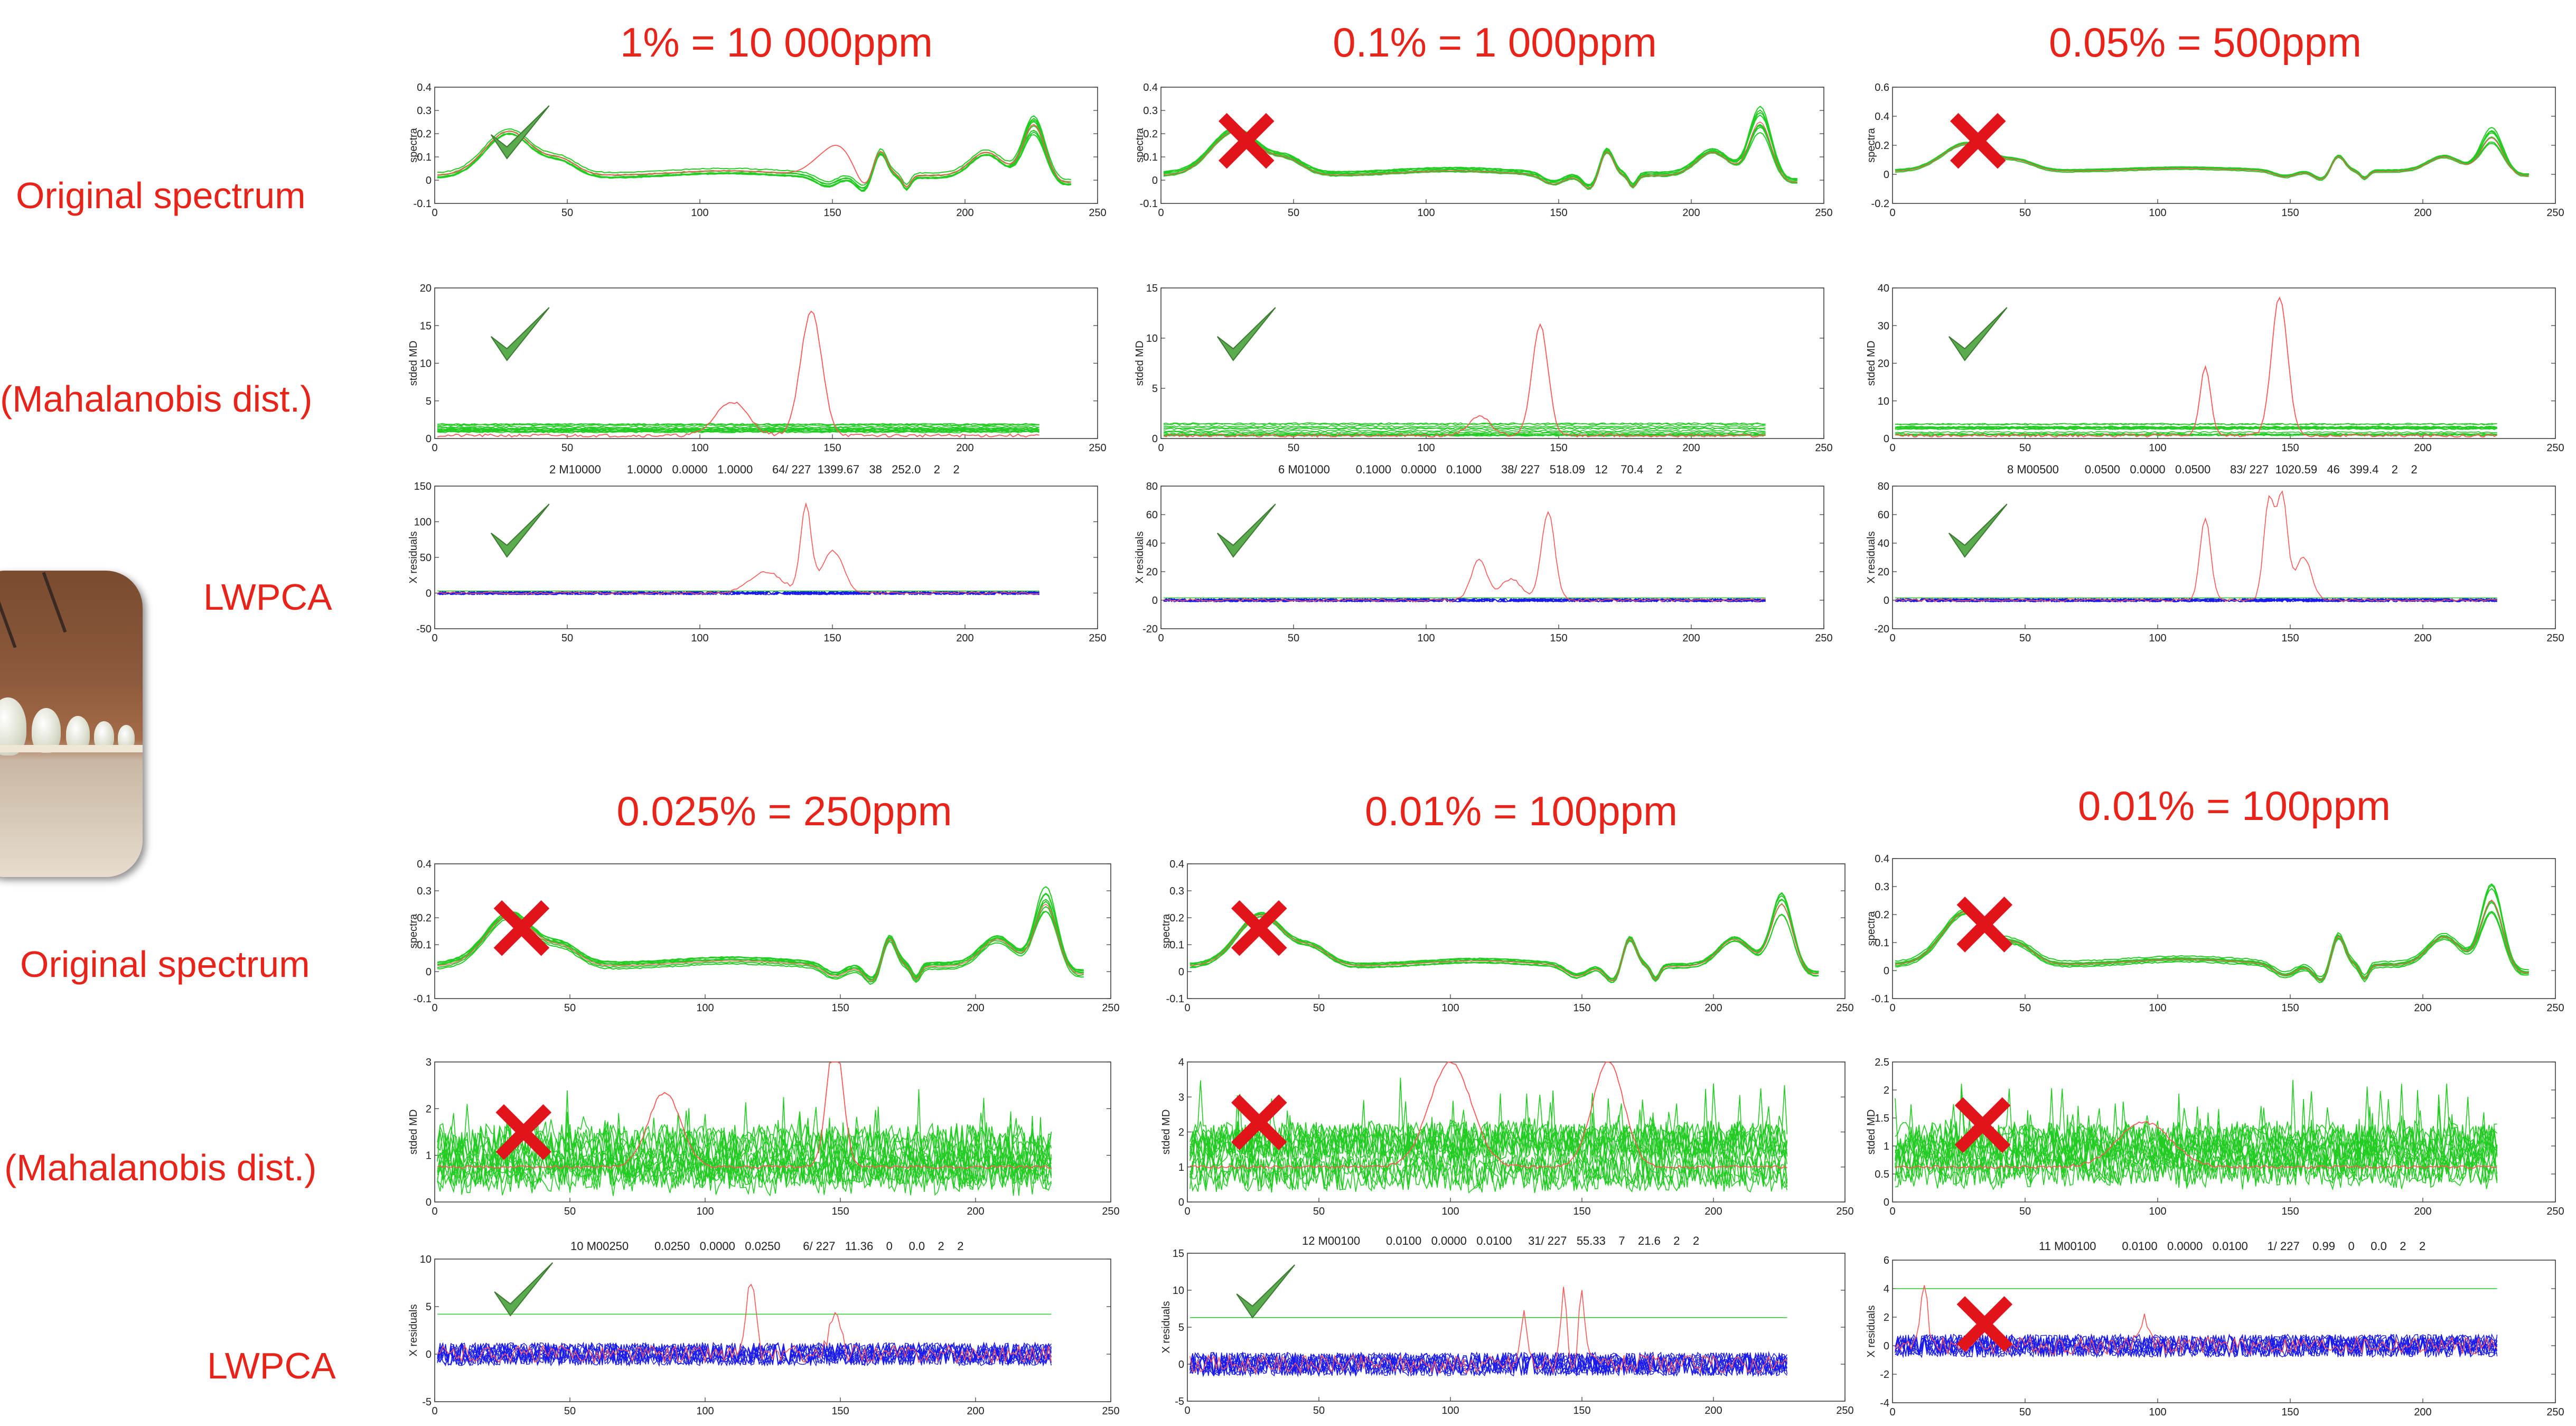 This screenshot has width=2576, height=1426. I want to click on y-tick-label: 0, so click(429, 181).